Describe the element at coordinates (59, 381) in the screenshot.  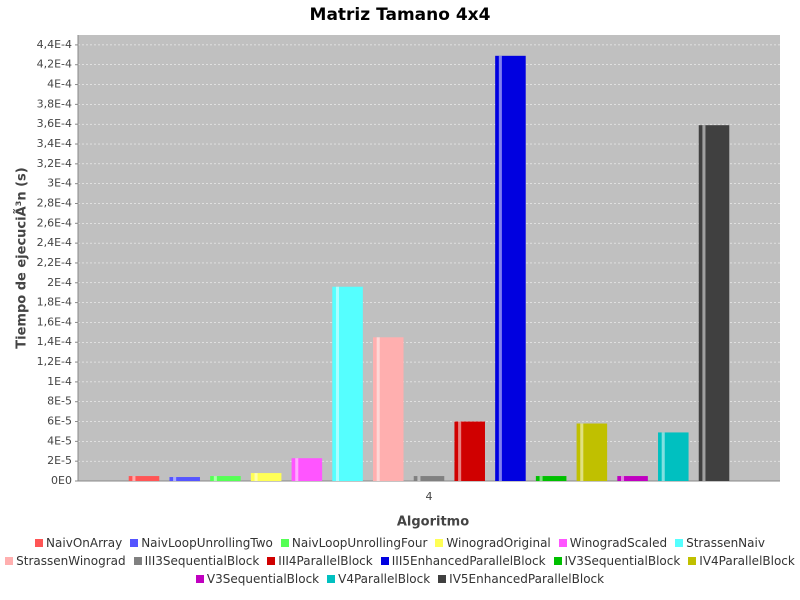
I see `y-tick-label: 1E-4` at that location.